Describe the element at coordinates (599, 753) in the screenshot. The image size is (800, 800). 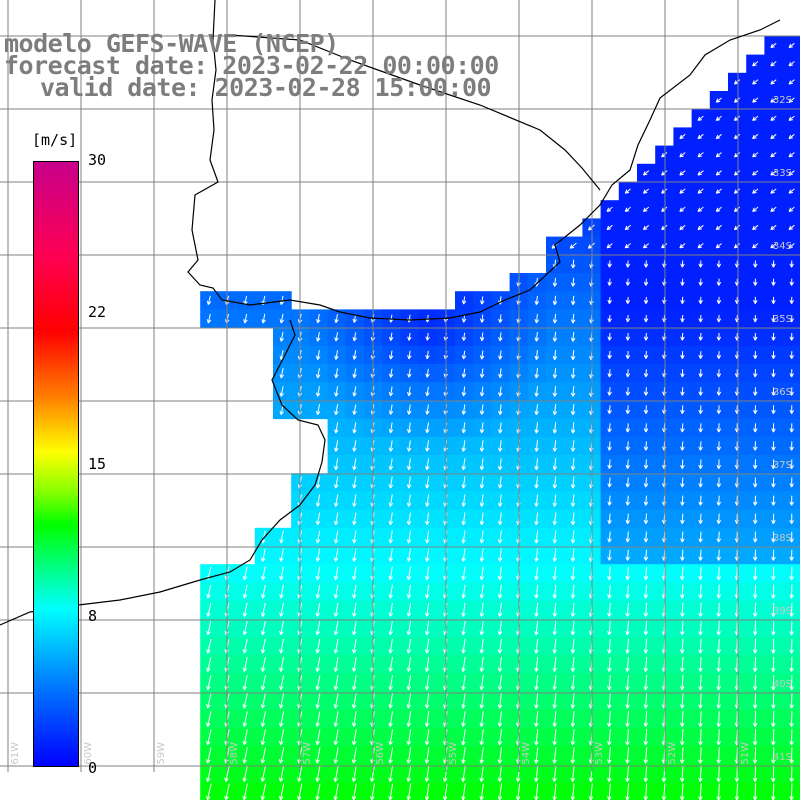
I see `longitude-label: 53W` at that location.